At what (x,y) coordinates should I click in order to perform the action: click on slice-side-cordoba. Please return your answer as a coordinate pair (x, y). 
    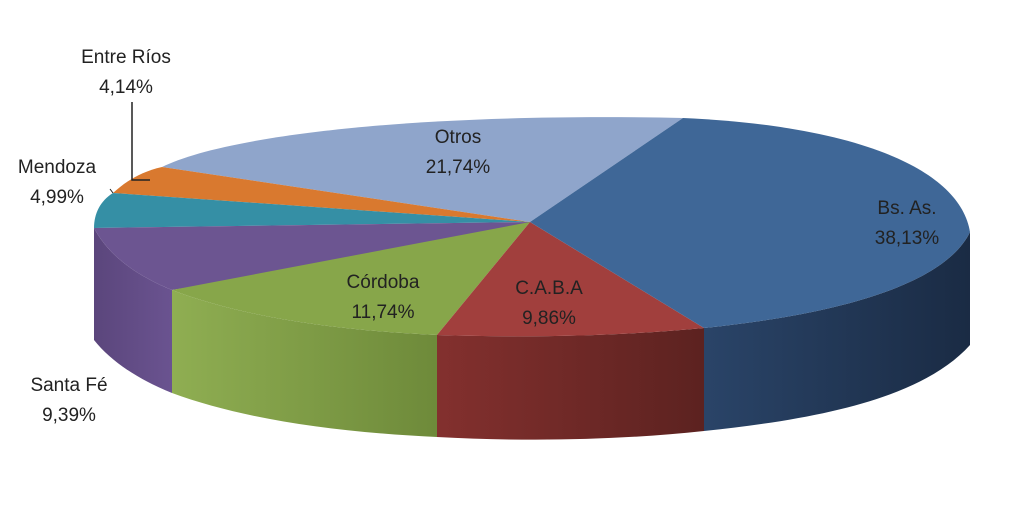
    Looking at the image, I should click on (304, 363).